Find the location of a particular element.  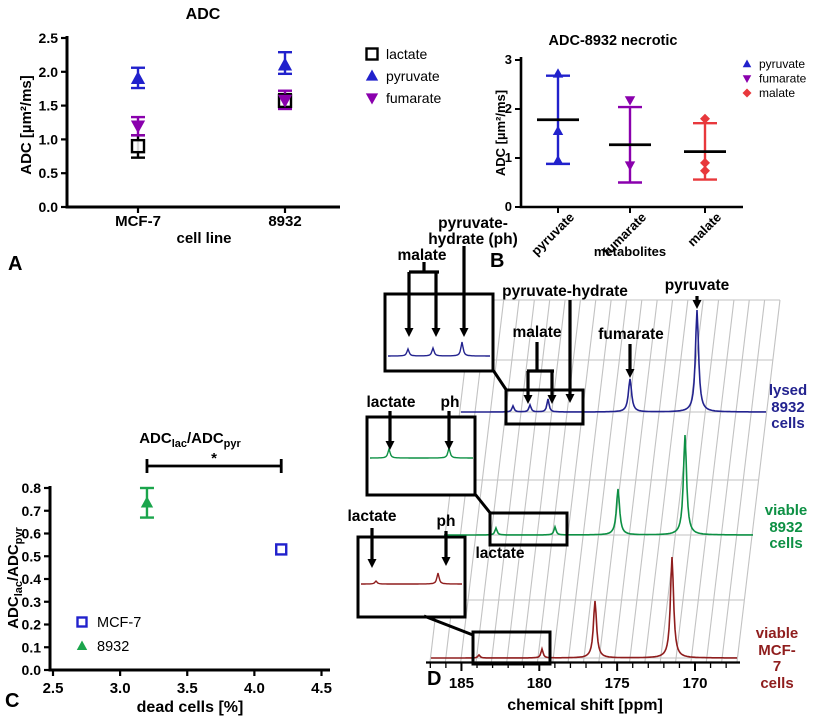

inset-spectrum-mcf7 is located at coordinates (411, 578).